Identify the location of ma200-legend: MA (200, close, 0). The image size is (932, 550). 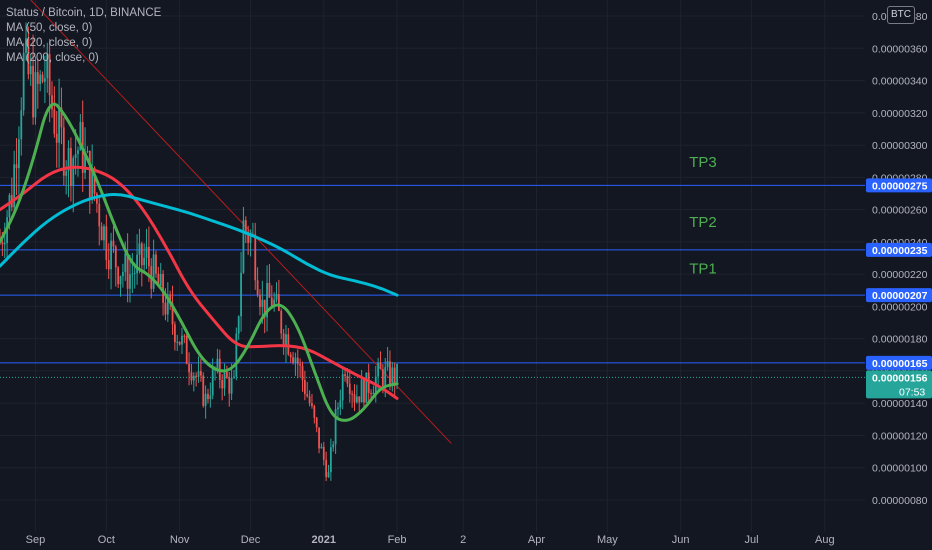
(52, 58).